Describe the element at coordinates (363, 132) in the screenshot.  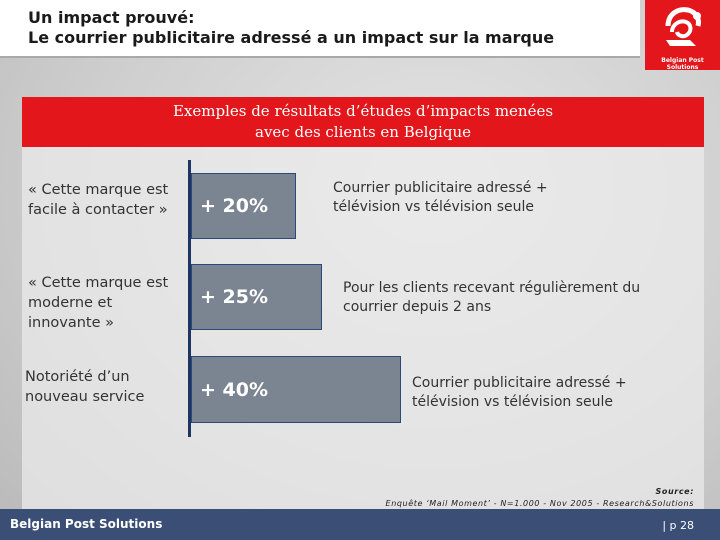
I see `banner-line-2: avec des clients en Belgique` at that location.